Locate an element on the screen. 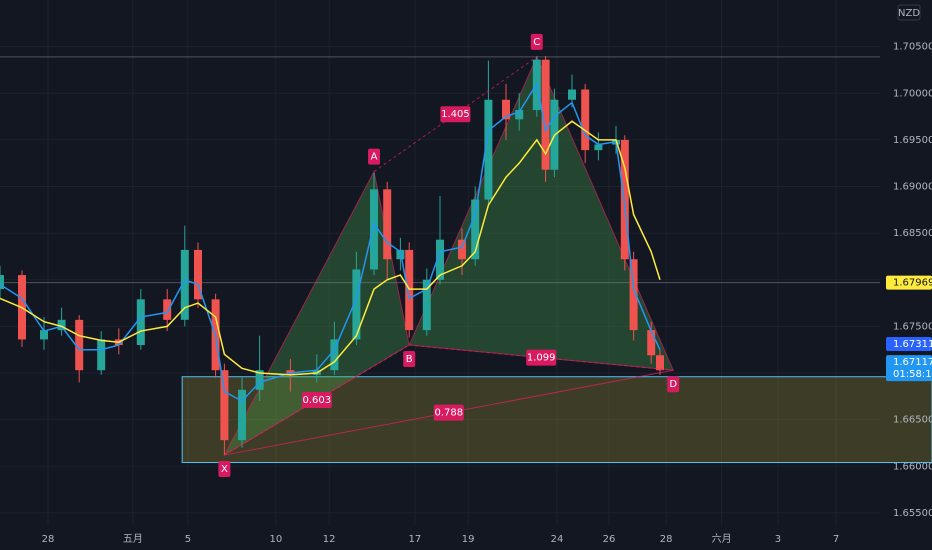  currency-box is located at coordinates (909, 12).